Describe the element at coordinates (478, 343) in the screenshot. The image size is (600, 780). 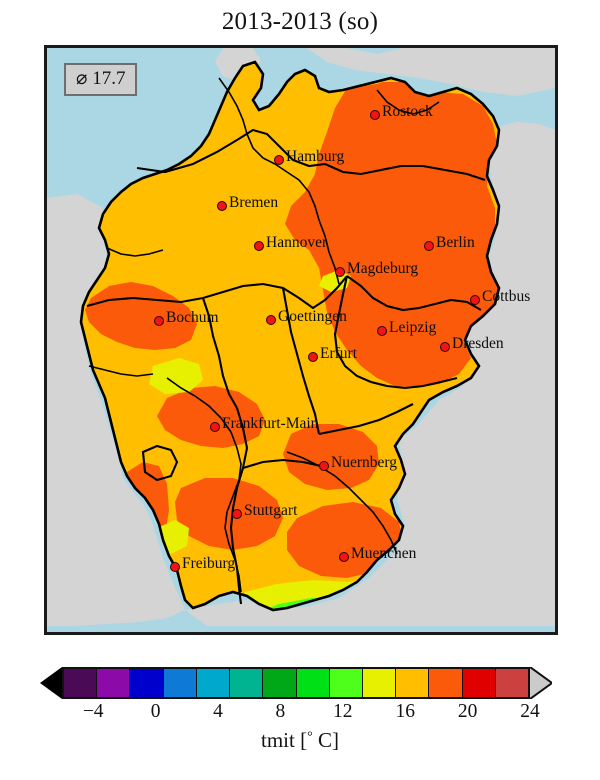
I see `city-label: Dresden` at that location.